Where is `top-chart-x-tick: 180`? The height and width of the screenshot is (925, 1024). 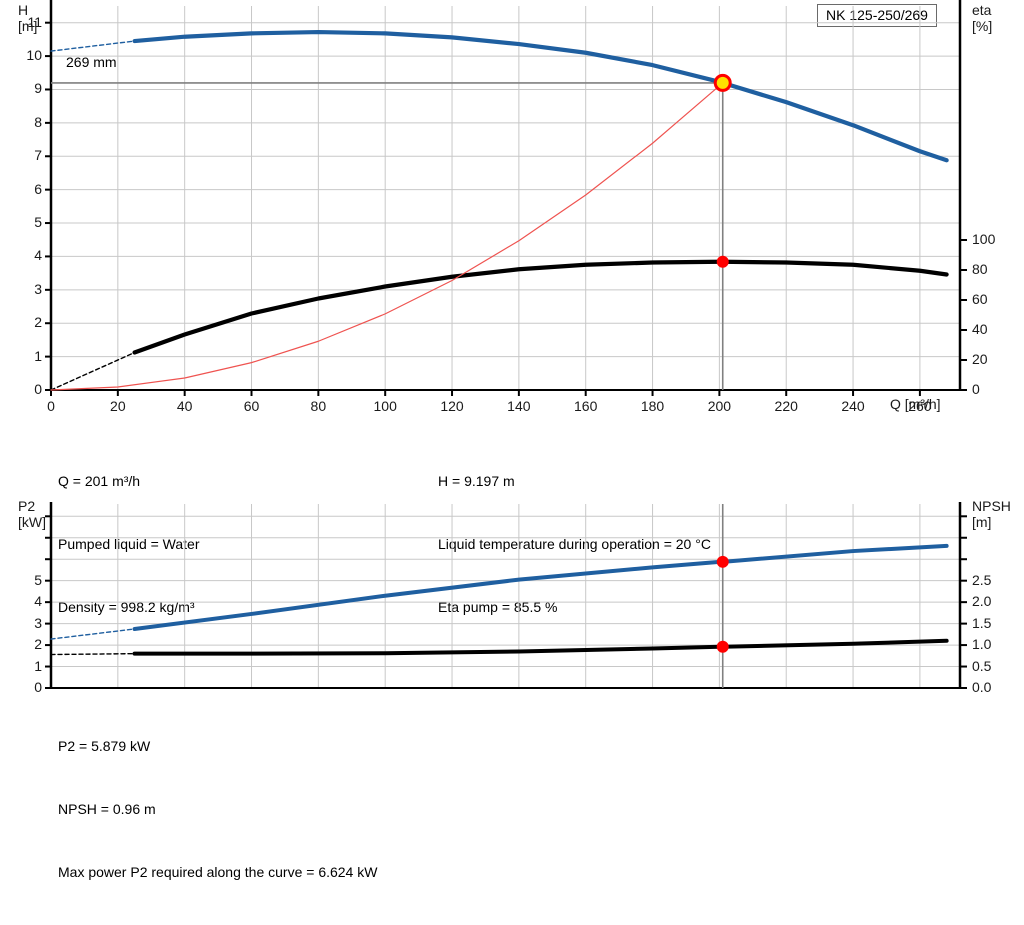 top-chart-x-tick: 180 is located at coordinates (652, 406).